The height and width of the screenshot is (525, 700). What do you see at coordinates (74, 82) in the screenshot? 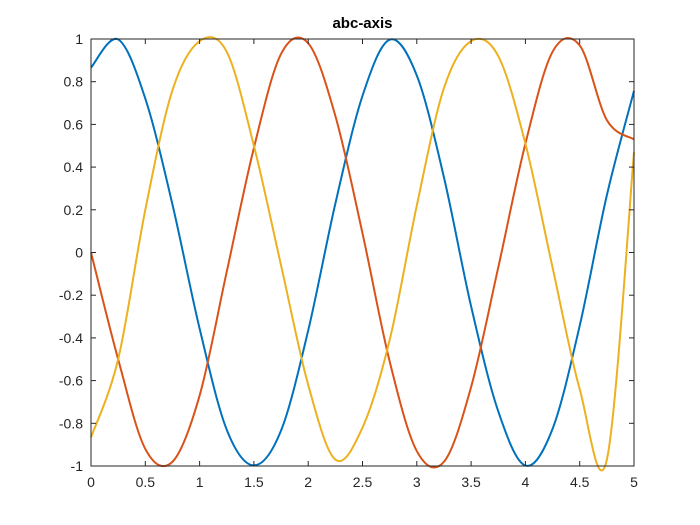
I see `y-tick-label: 0.8` at bounding box center [74, 82].